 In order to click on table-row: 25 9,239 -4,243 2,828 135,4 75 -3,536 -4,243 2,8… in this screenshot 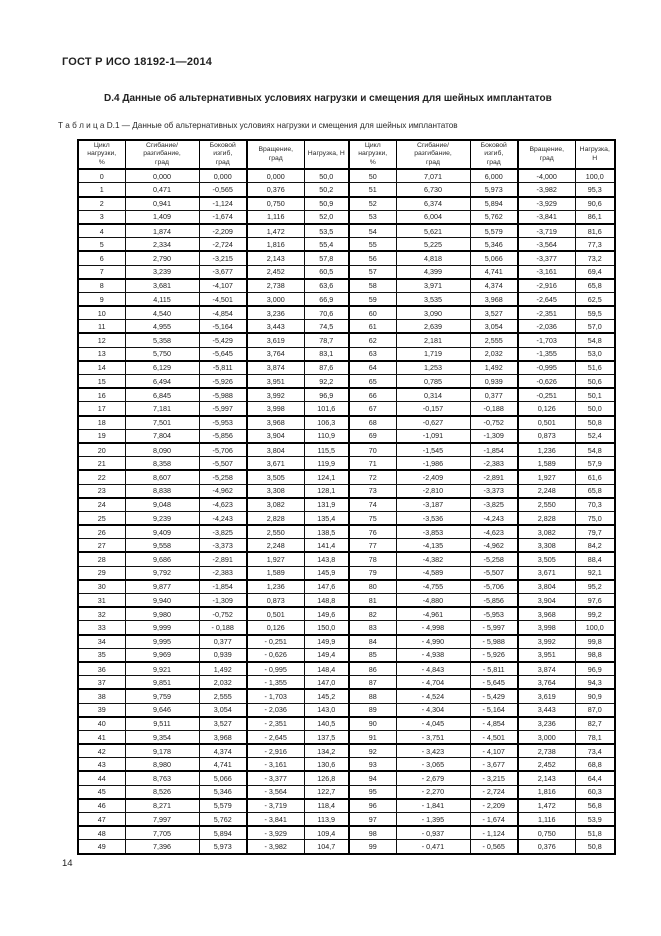, I will do `click(346, 518)`.